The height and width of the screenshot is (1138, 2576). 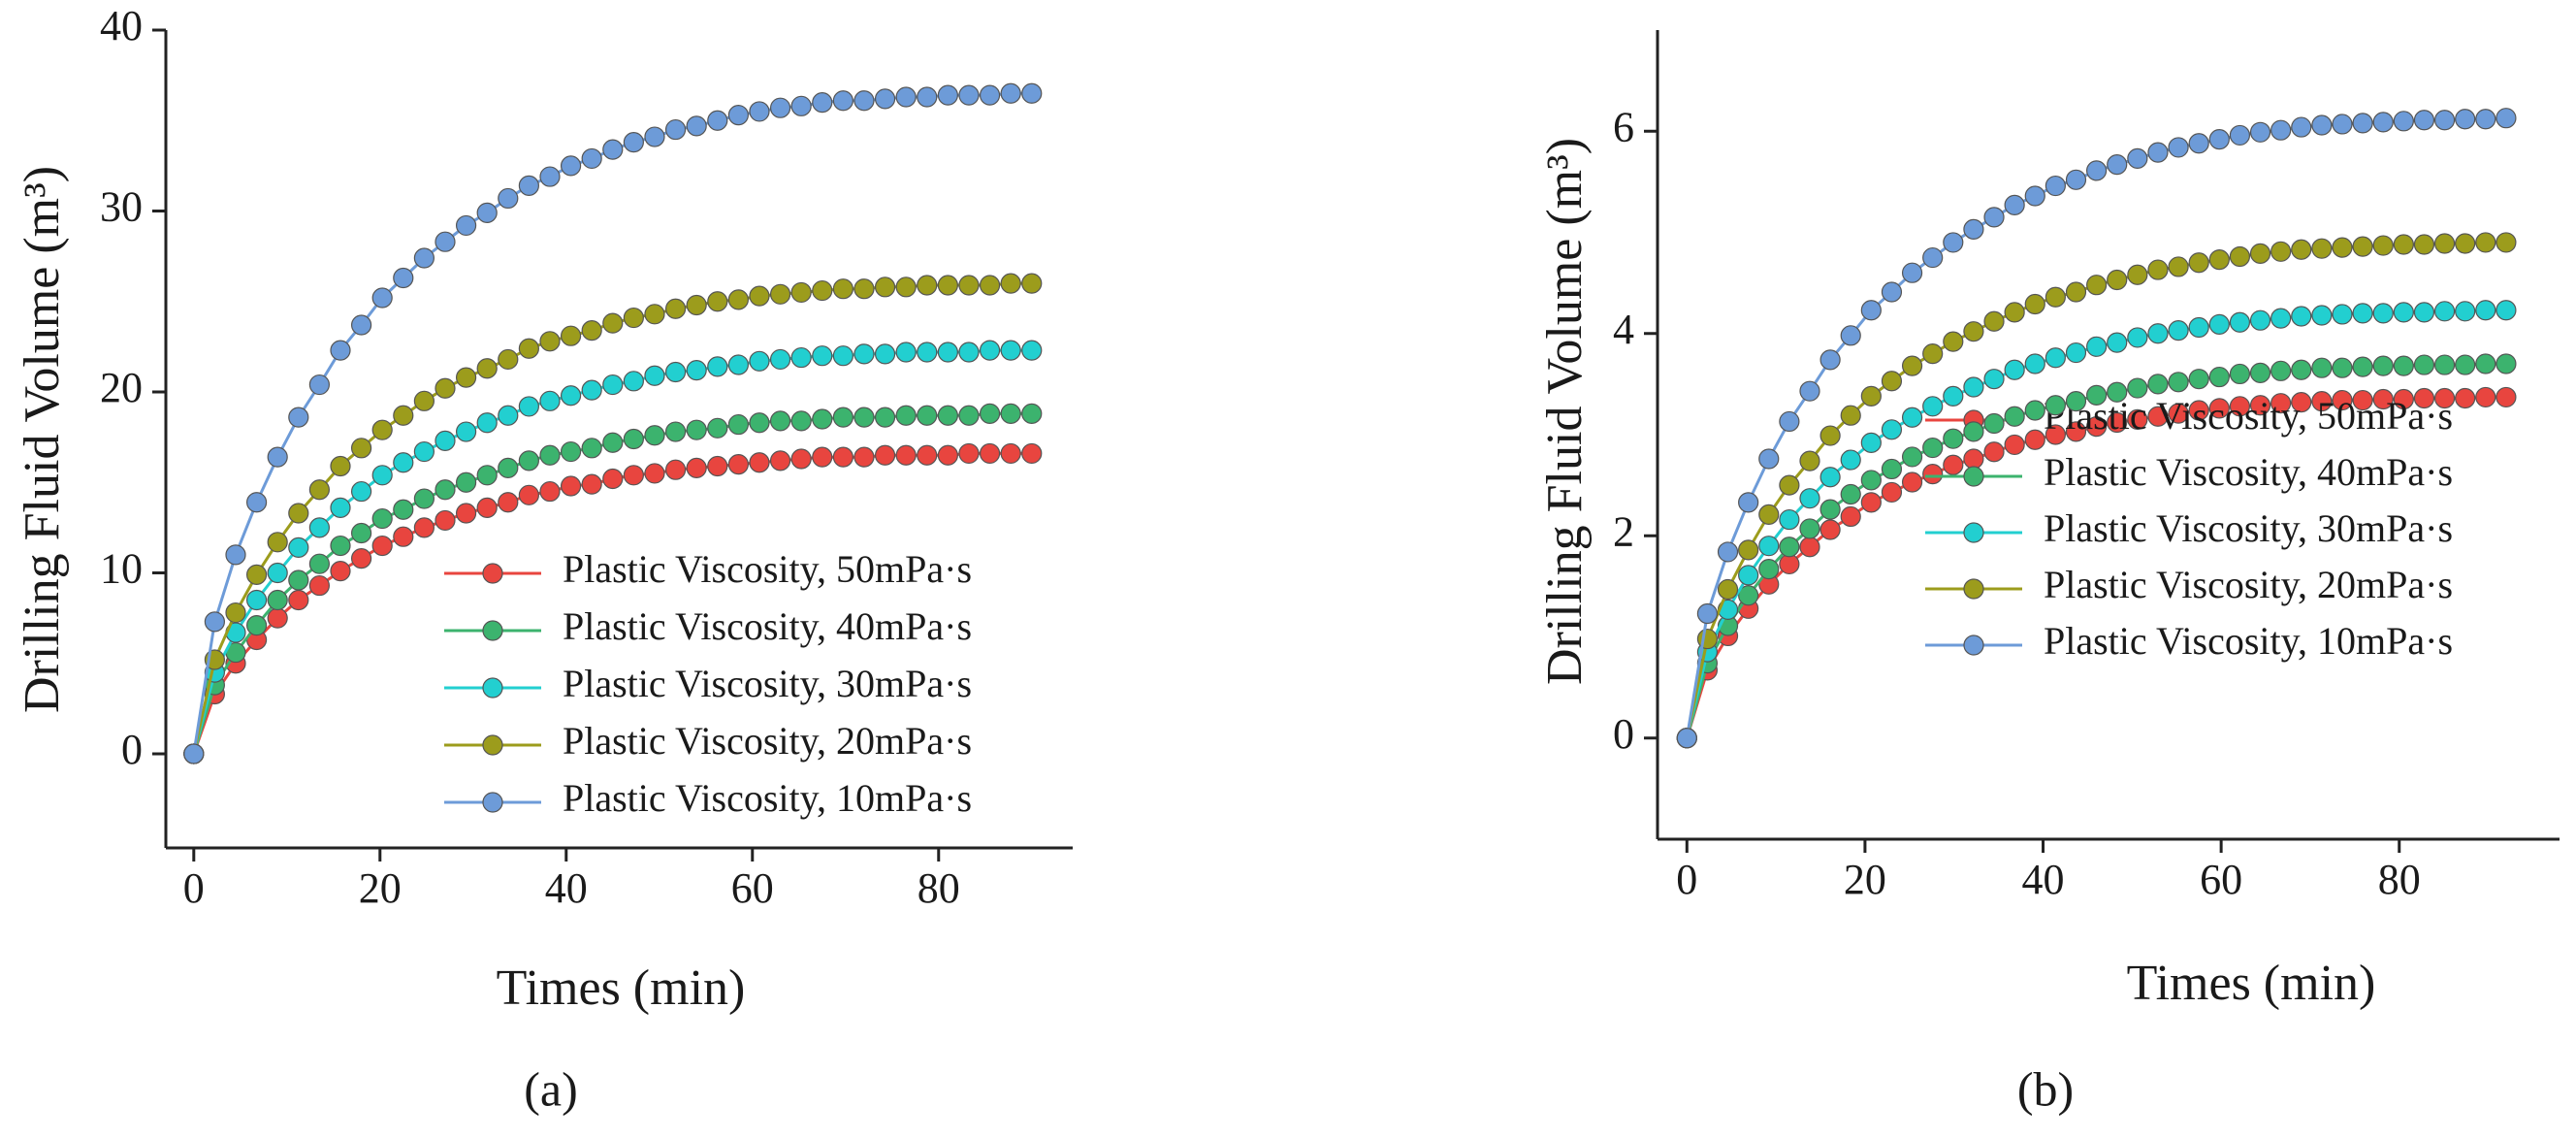 What do you see at coordinates (1623, 531) in the screenshot?
I see `y-tick-label: 2` at bounding box center [1623, 531].